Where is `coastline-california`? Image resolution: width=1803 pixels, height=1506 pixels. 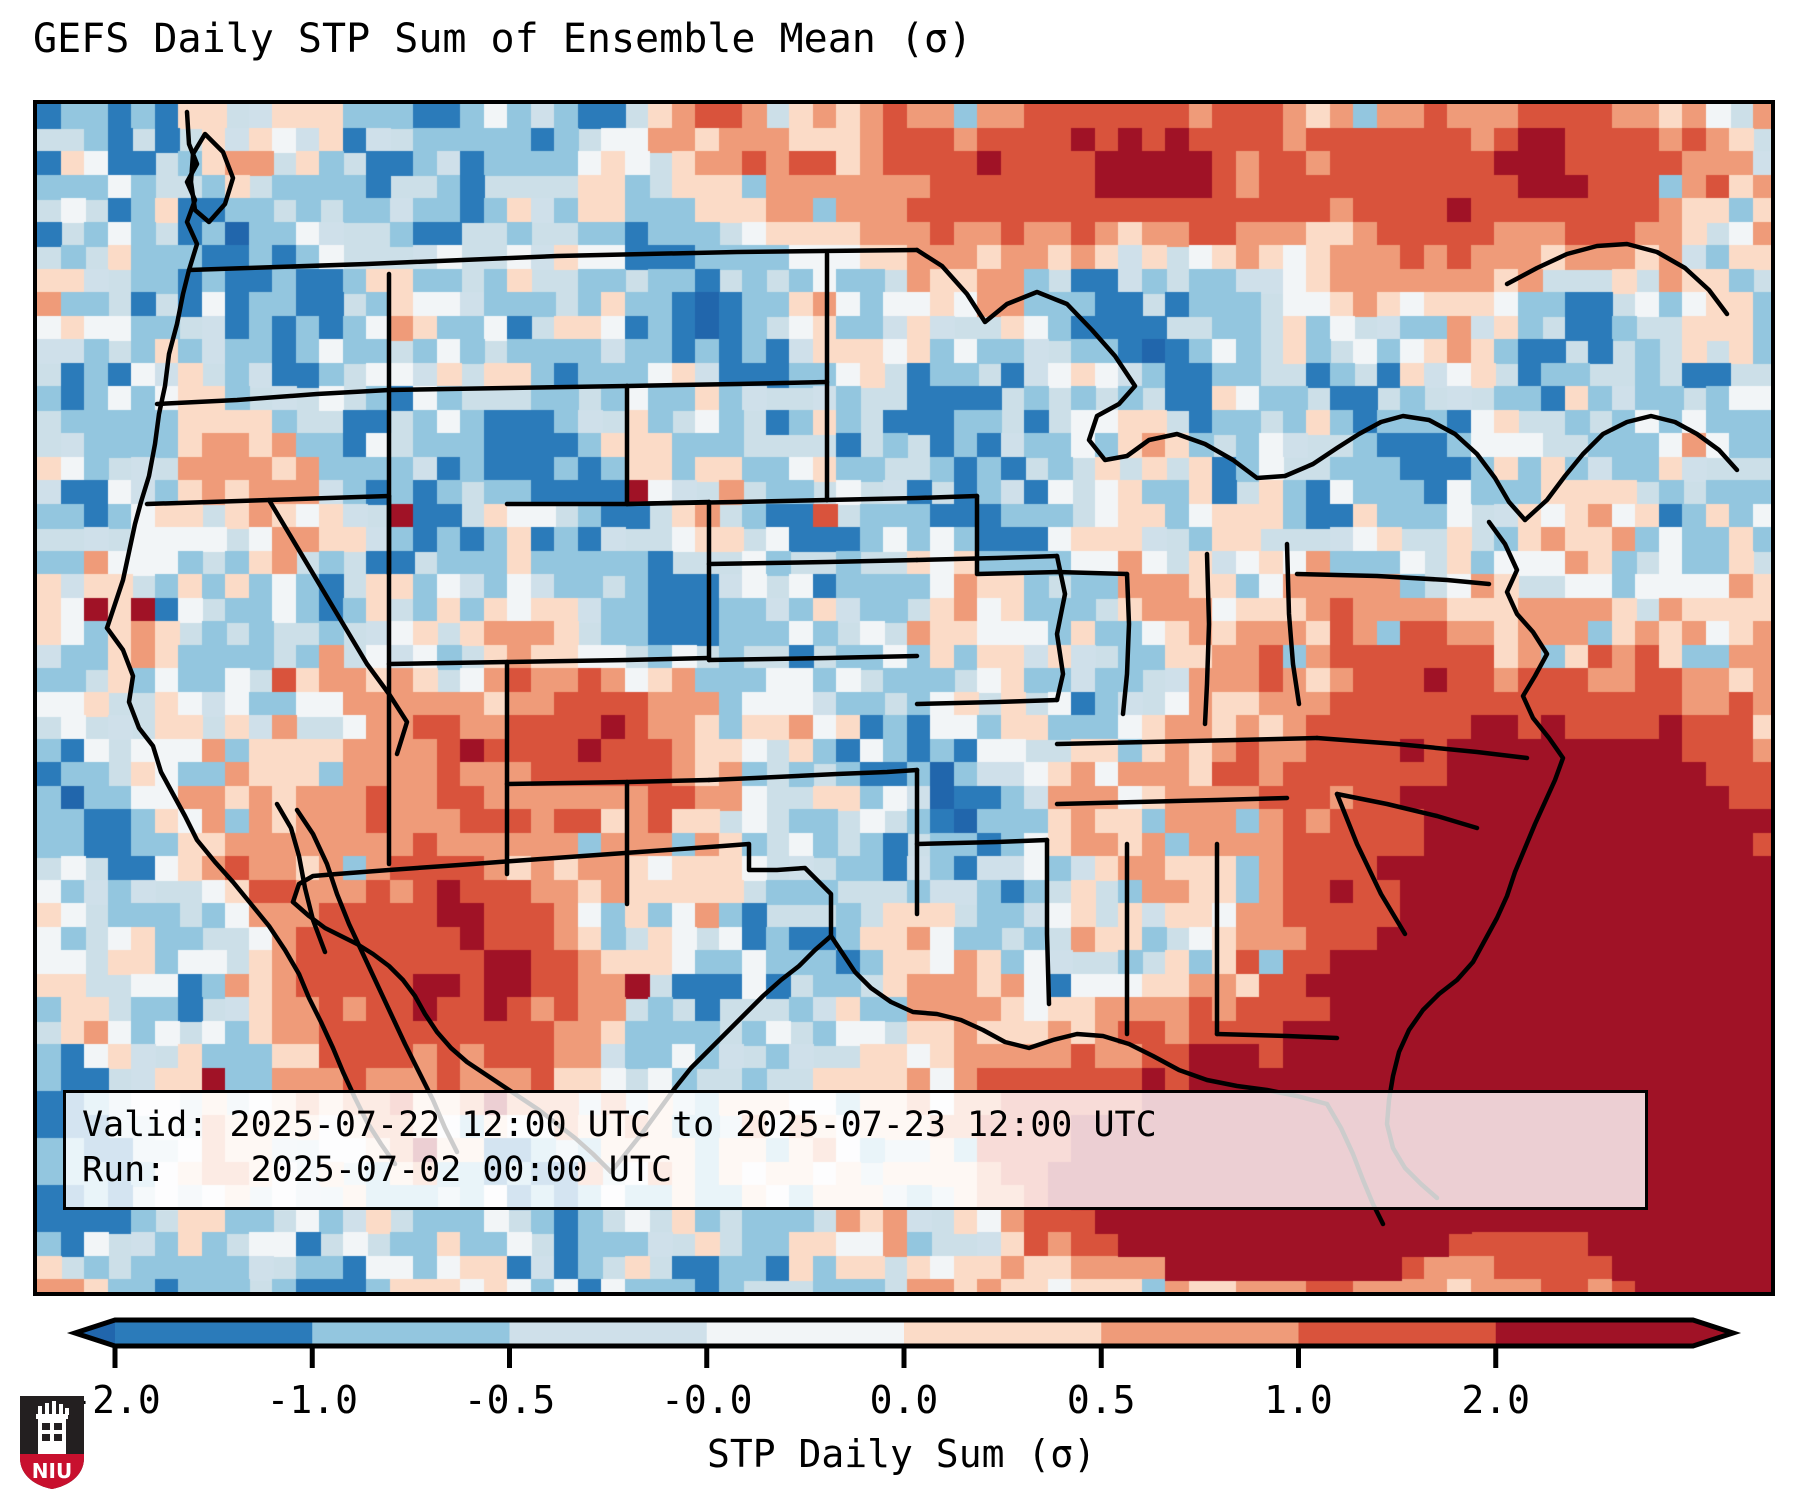 coastline-california is located at coordinates (251, 896).